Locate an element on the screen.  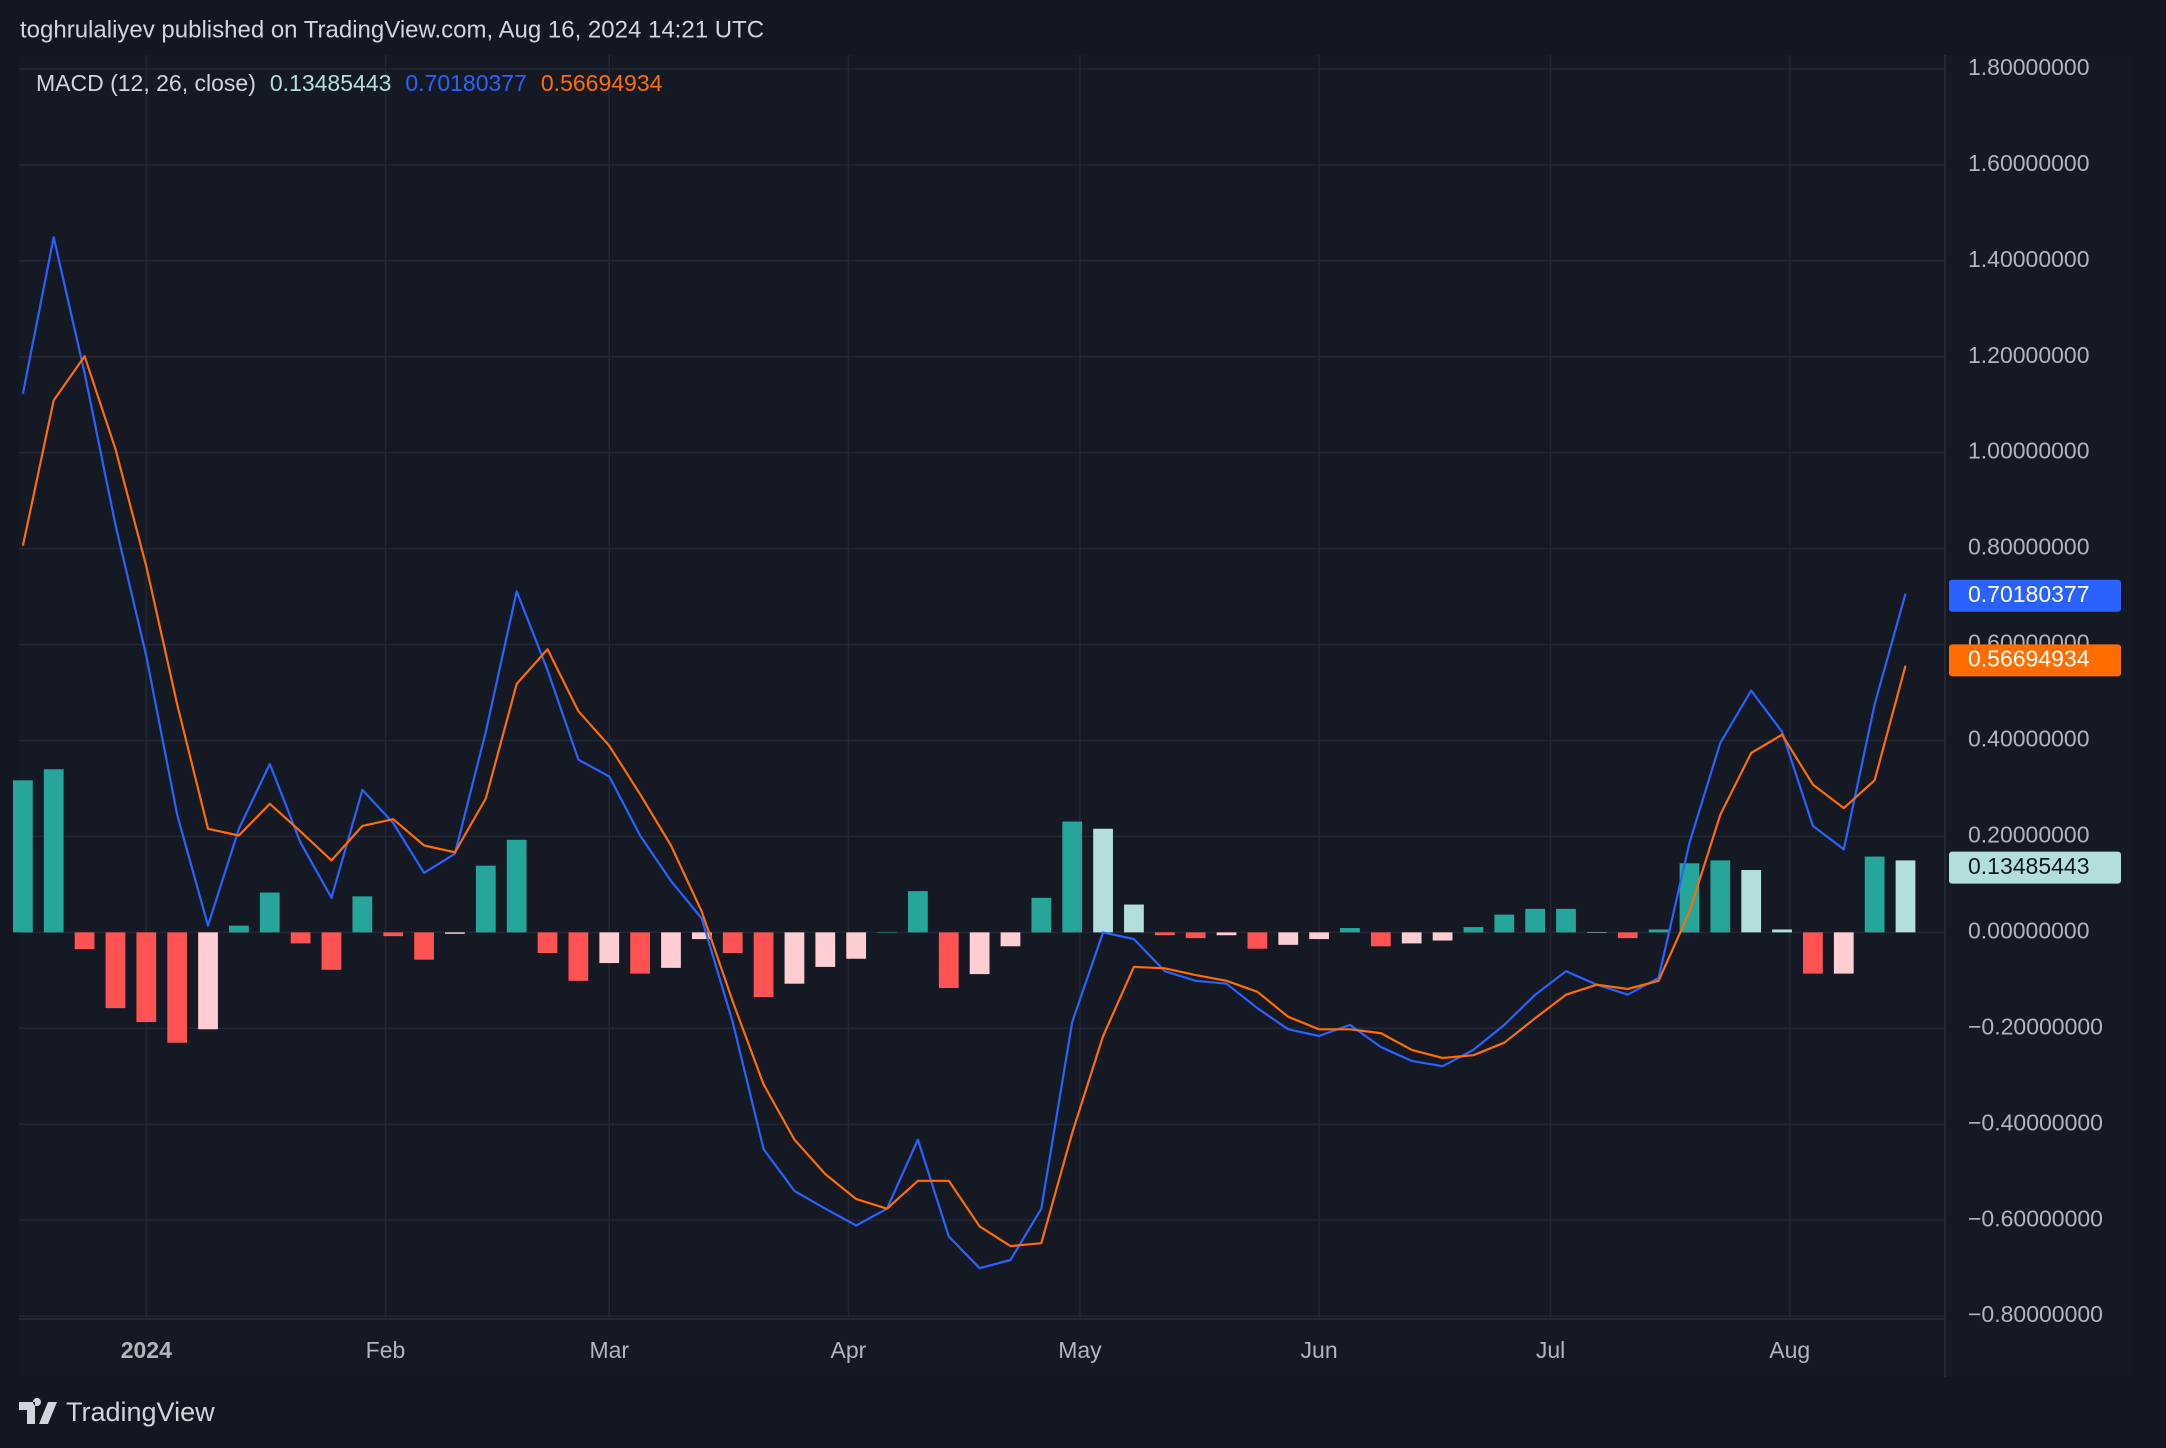
legend-value: 0.13485443 is located at coordinates (331, 83).